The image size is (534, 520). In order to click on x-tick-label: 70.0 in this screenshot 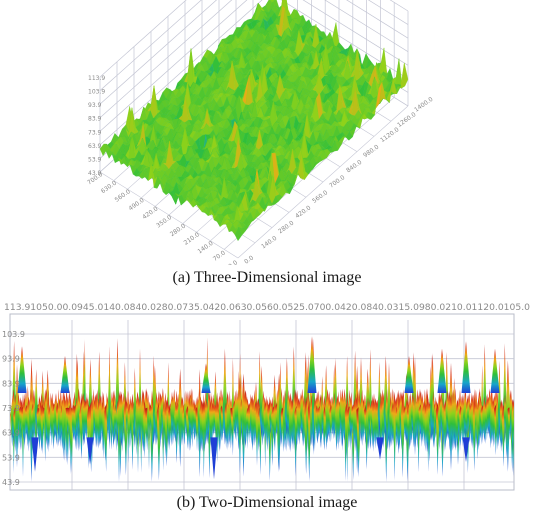, I will do `click(219, 256)`.